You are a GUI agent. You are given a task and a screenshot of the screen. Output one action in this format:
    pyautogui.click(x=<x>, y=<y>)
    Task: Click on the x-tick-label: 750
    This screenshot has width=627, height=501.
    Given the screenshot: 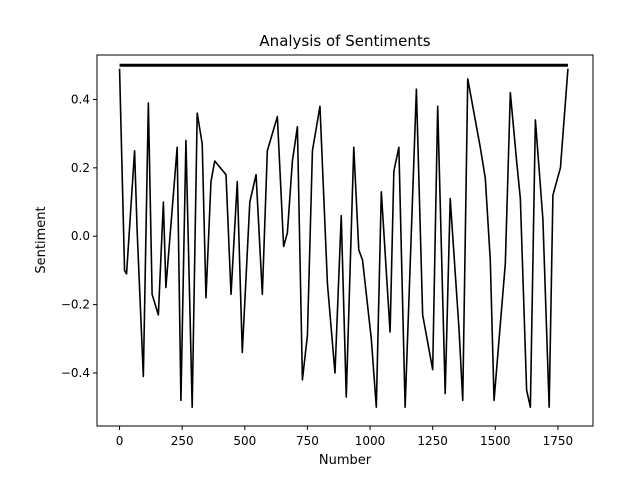 What is the action you would take?
    pyautogui.click(x=307, y=441)
    